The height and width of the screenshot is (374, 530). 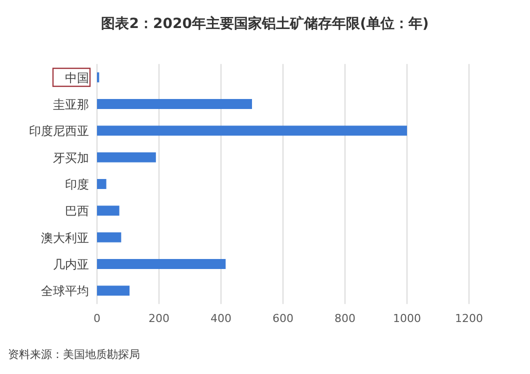 I want to click on y-tick-label: 全球平均, so click(x=65, y=291).